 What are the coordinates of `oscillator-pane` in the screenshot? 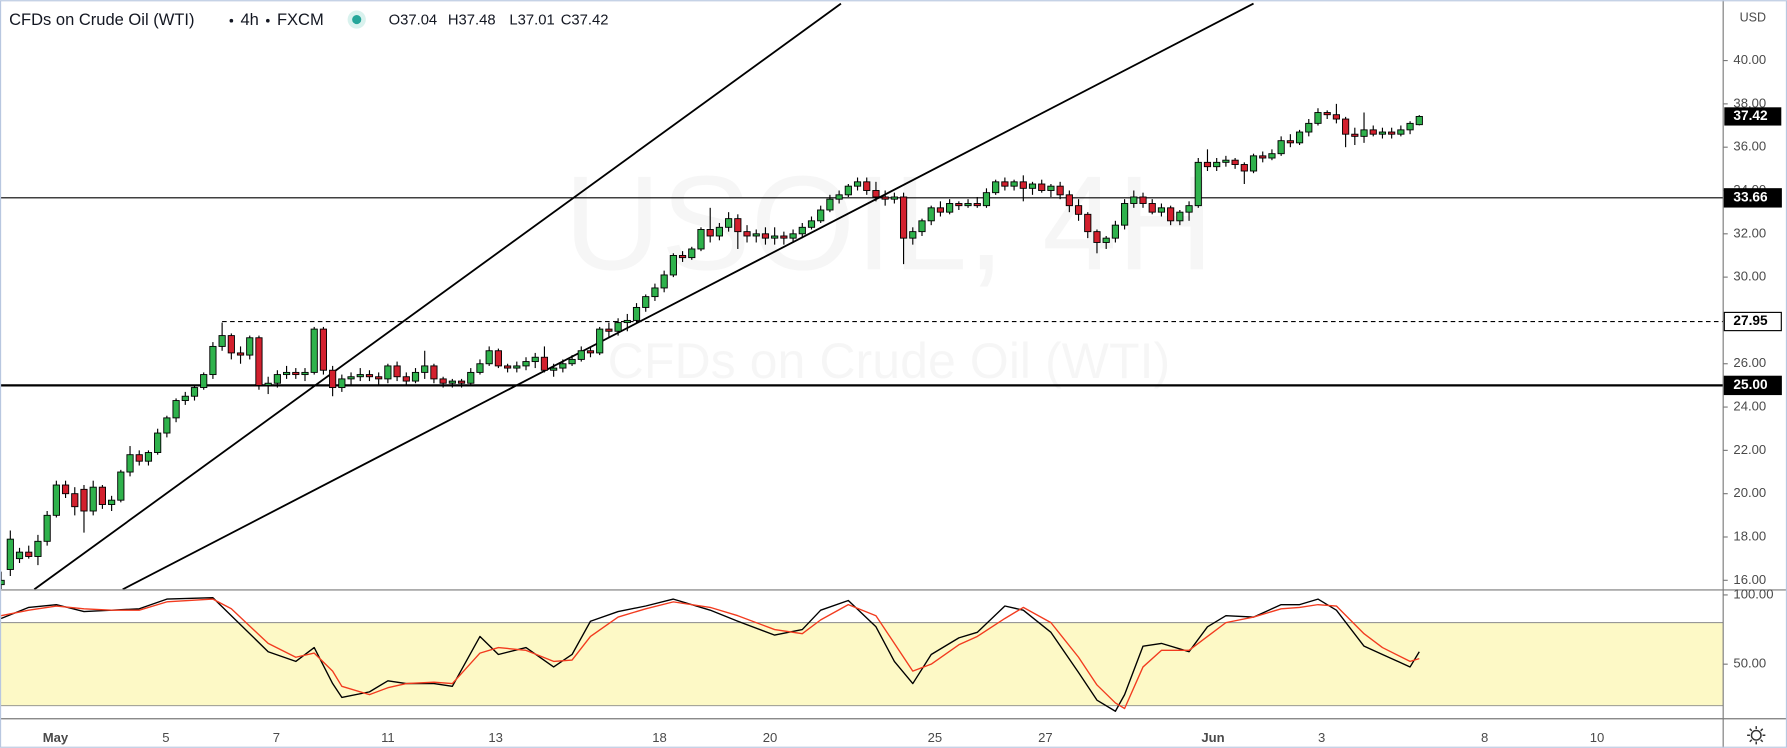 It's located at (862, 654).